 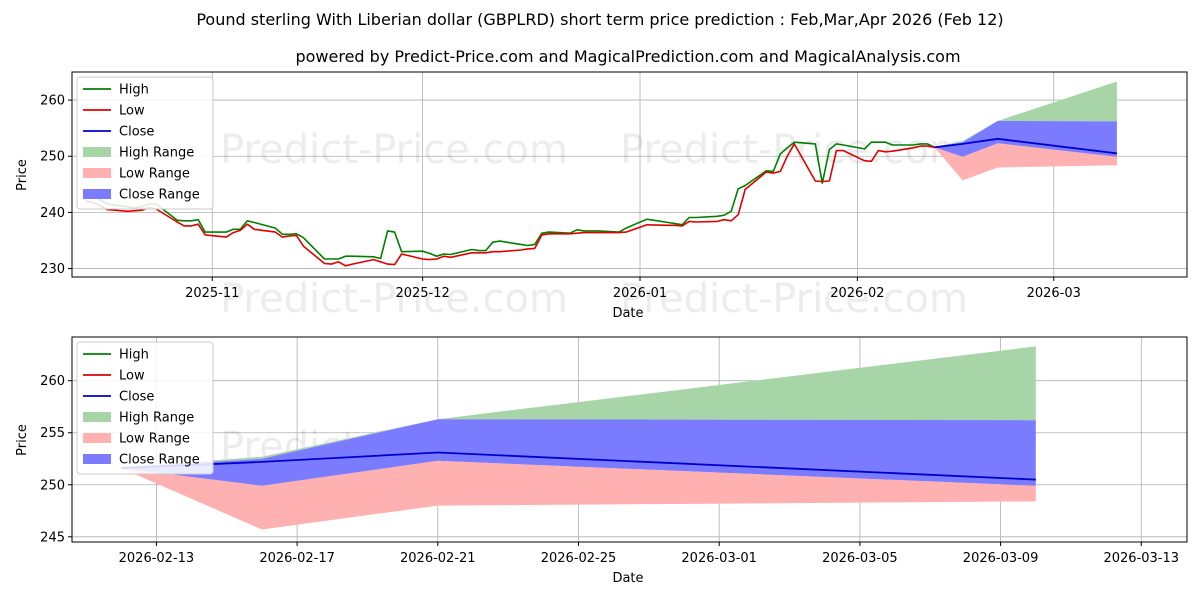 I want to click on history-legend-label-2: Close, so click(x=136, y=132).